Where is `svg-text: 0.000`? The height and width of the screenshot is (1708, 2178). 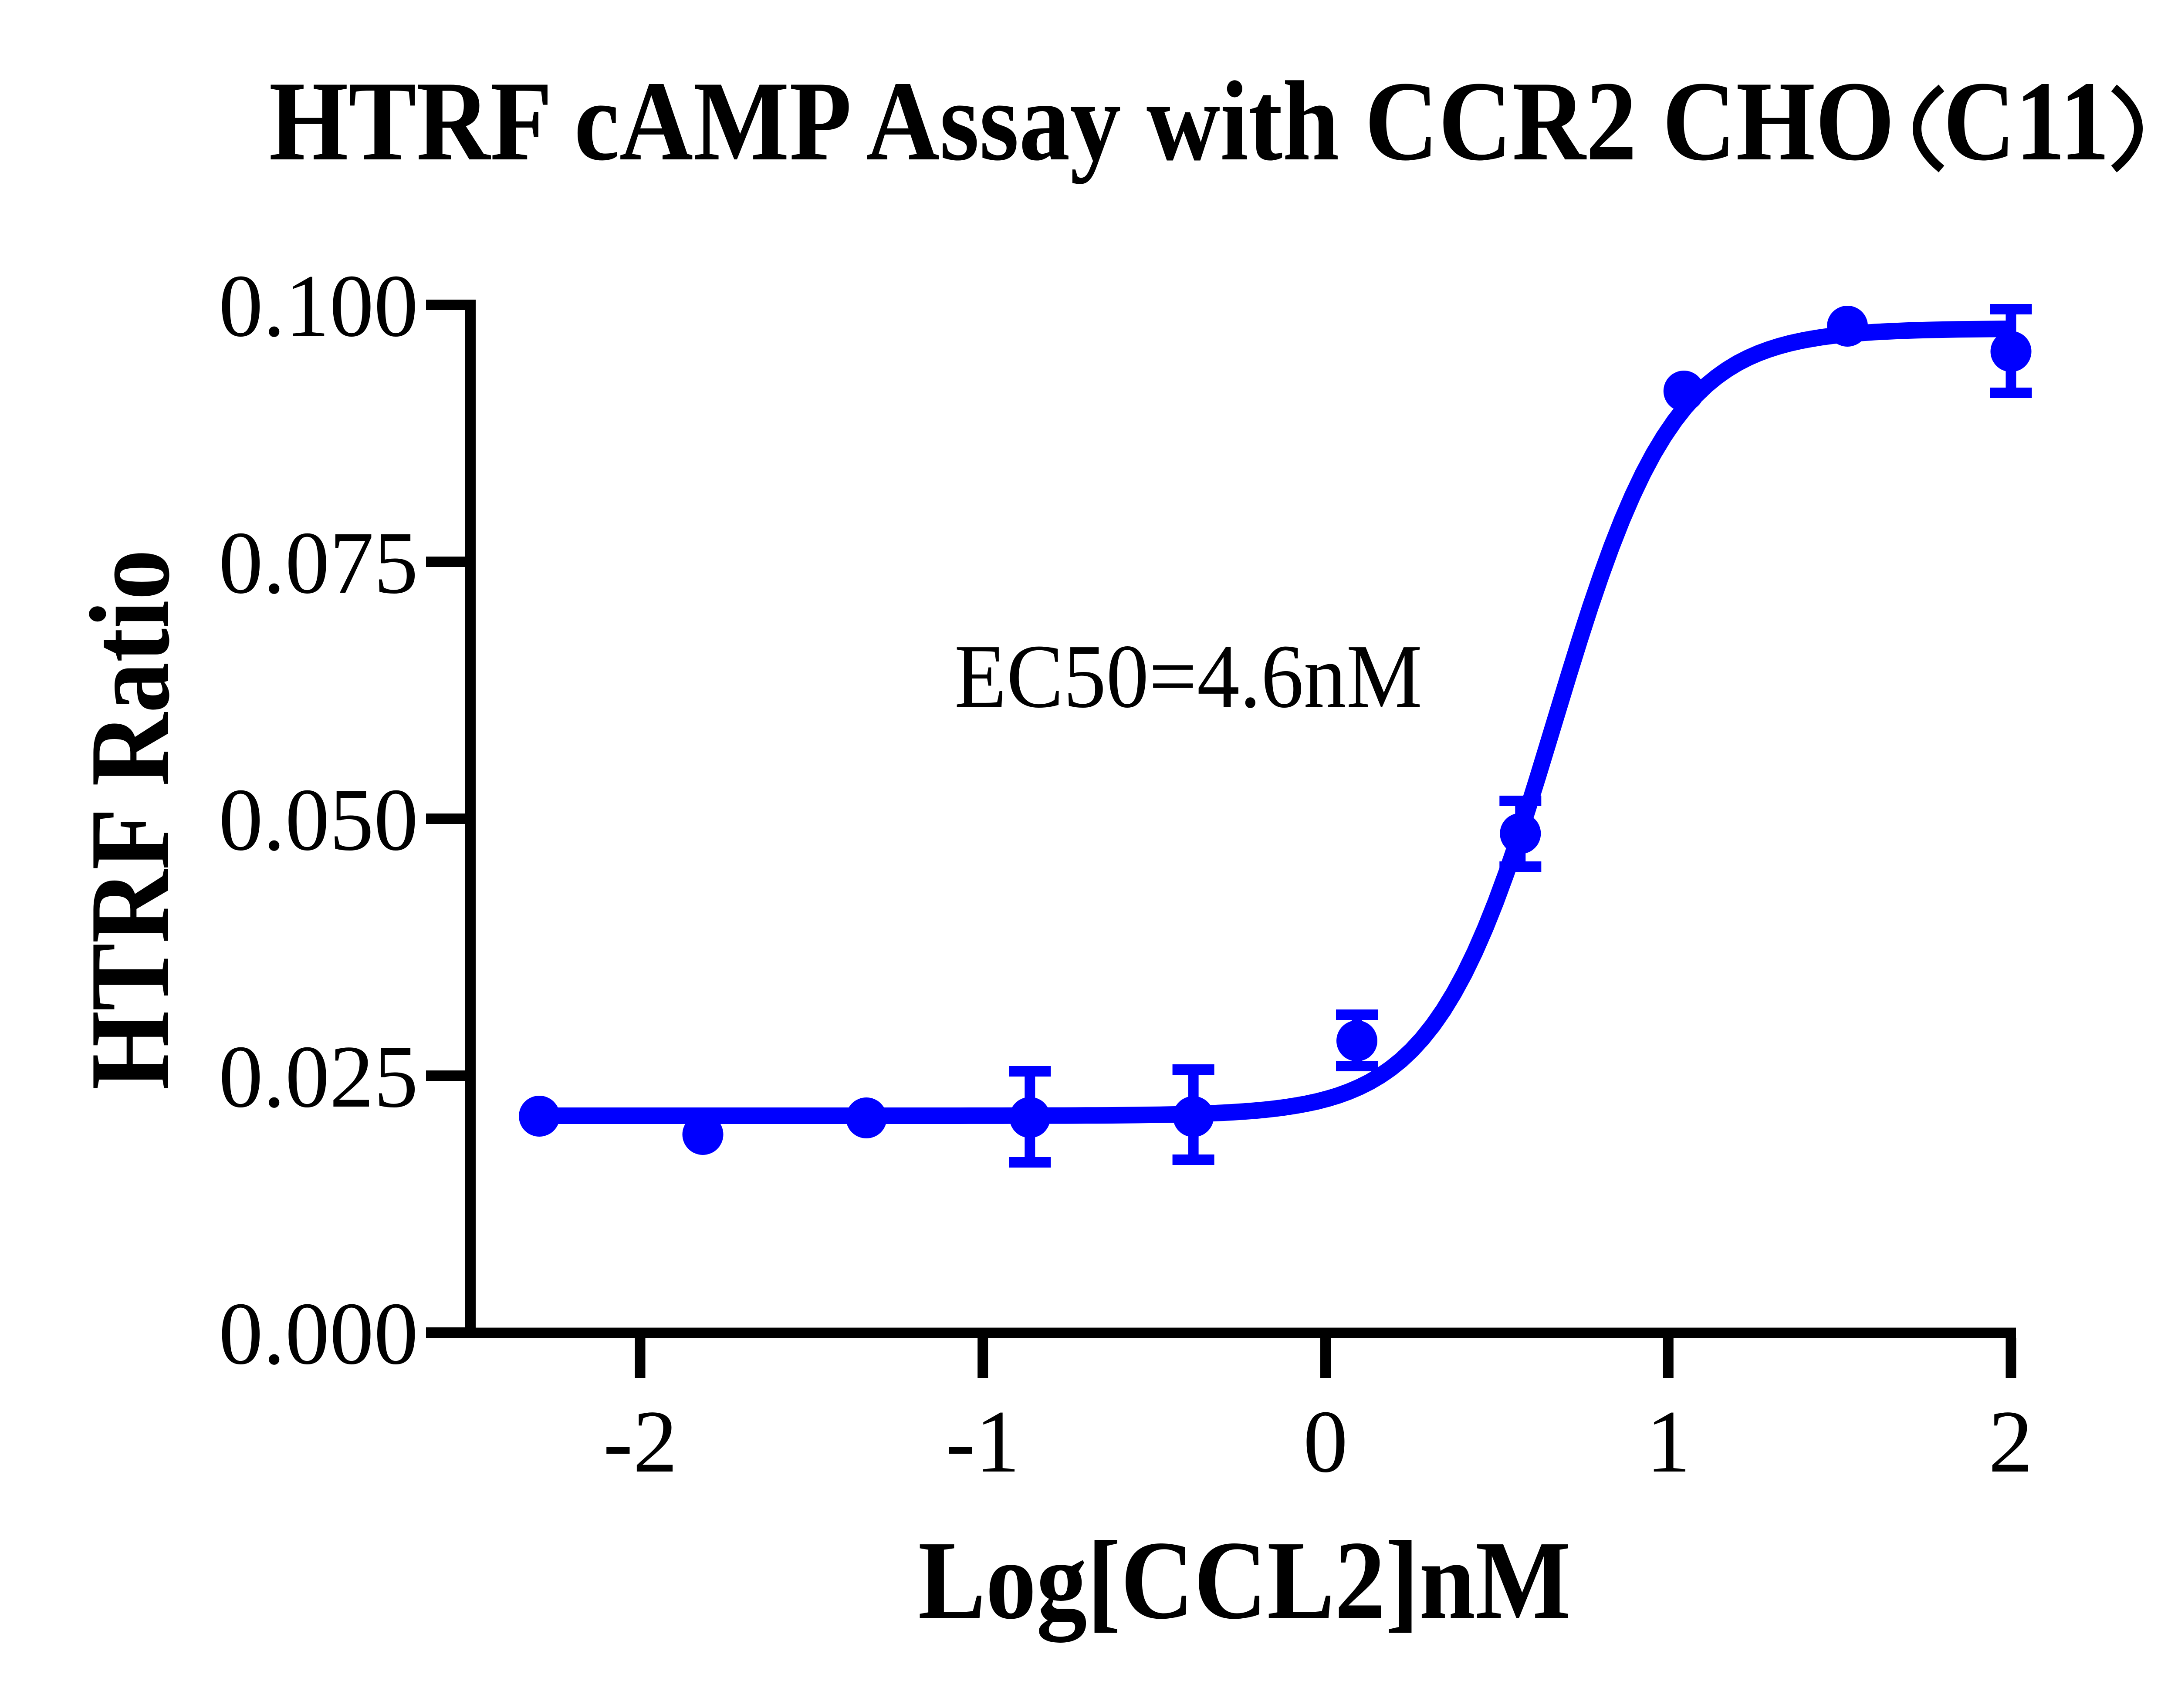 svg-text: 0.000 is located at coordinates (318, 1333).